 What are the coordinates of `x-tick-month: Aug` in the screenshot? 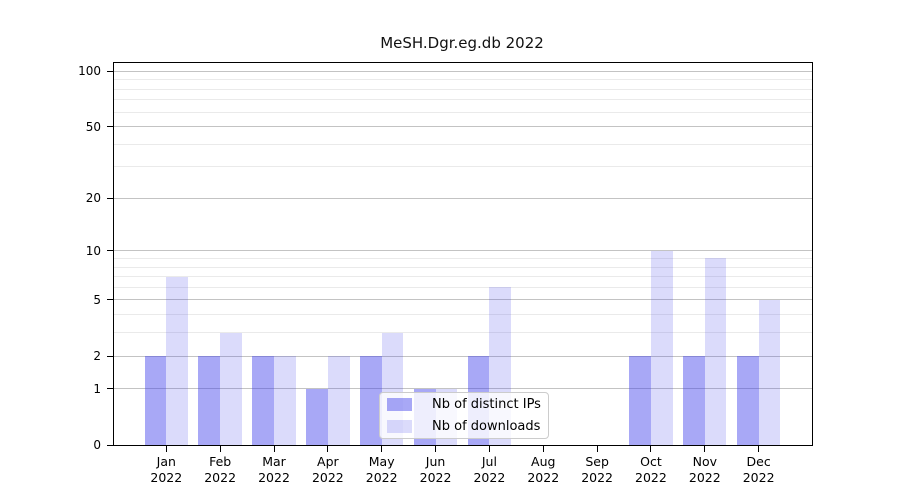 It's located at (543, 461).